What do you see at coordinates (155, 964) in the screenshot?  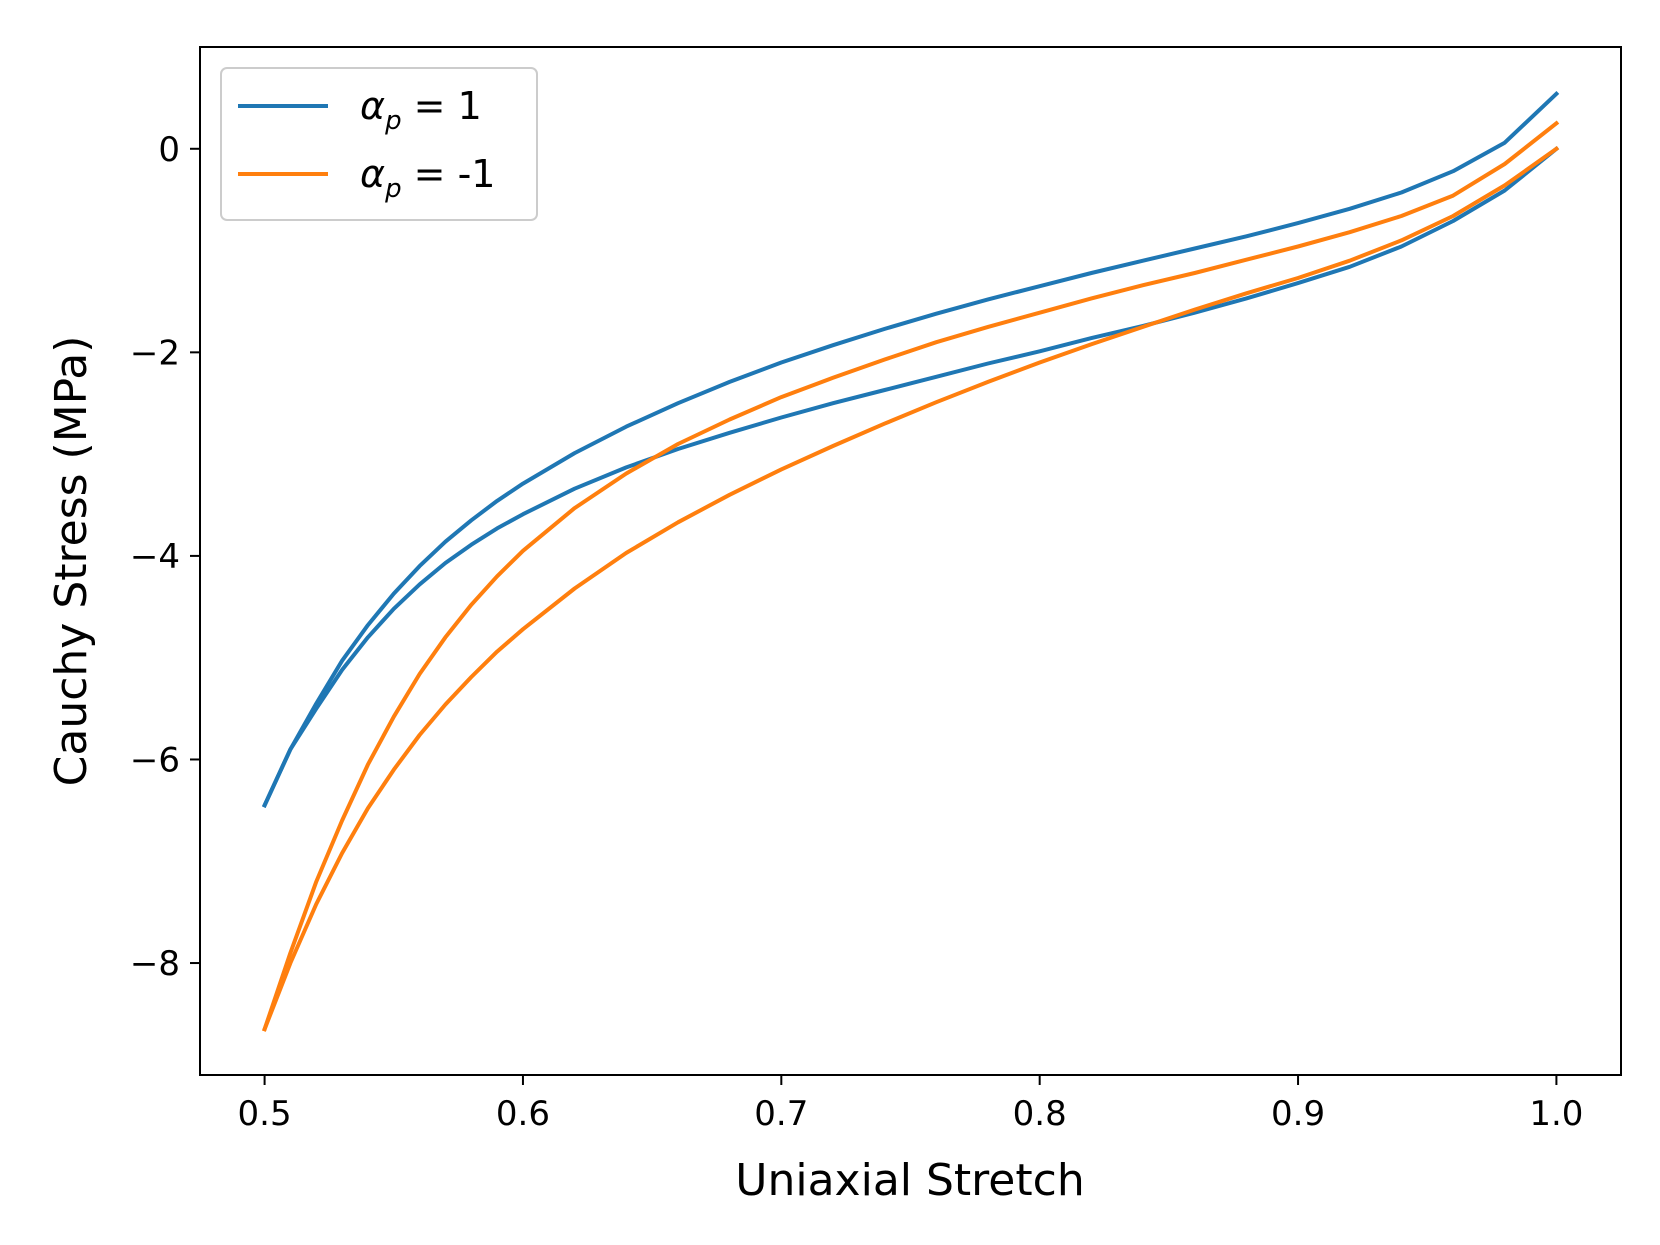 I see `y-tick-label: −8` at bounding box center [155, 964].